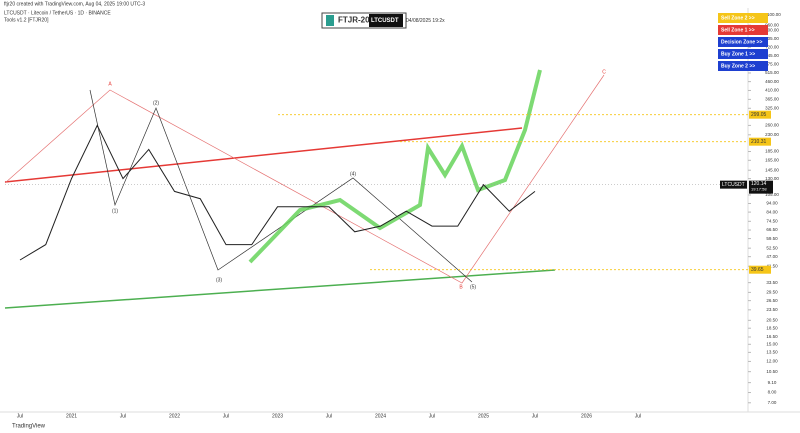  Describe the element at coordinates (738, 30) in the screenshot. I see `legend-label: Sell Zone 1 >>` at that location.